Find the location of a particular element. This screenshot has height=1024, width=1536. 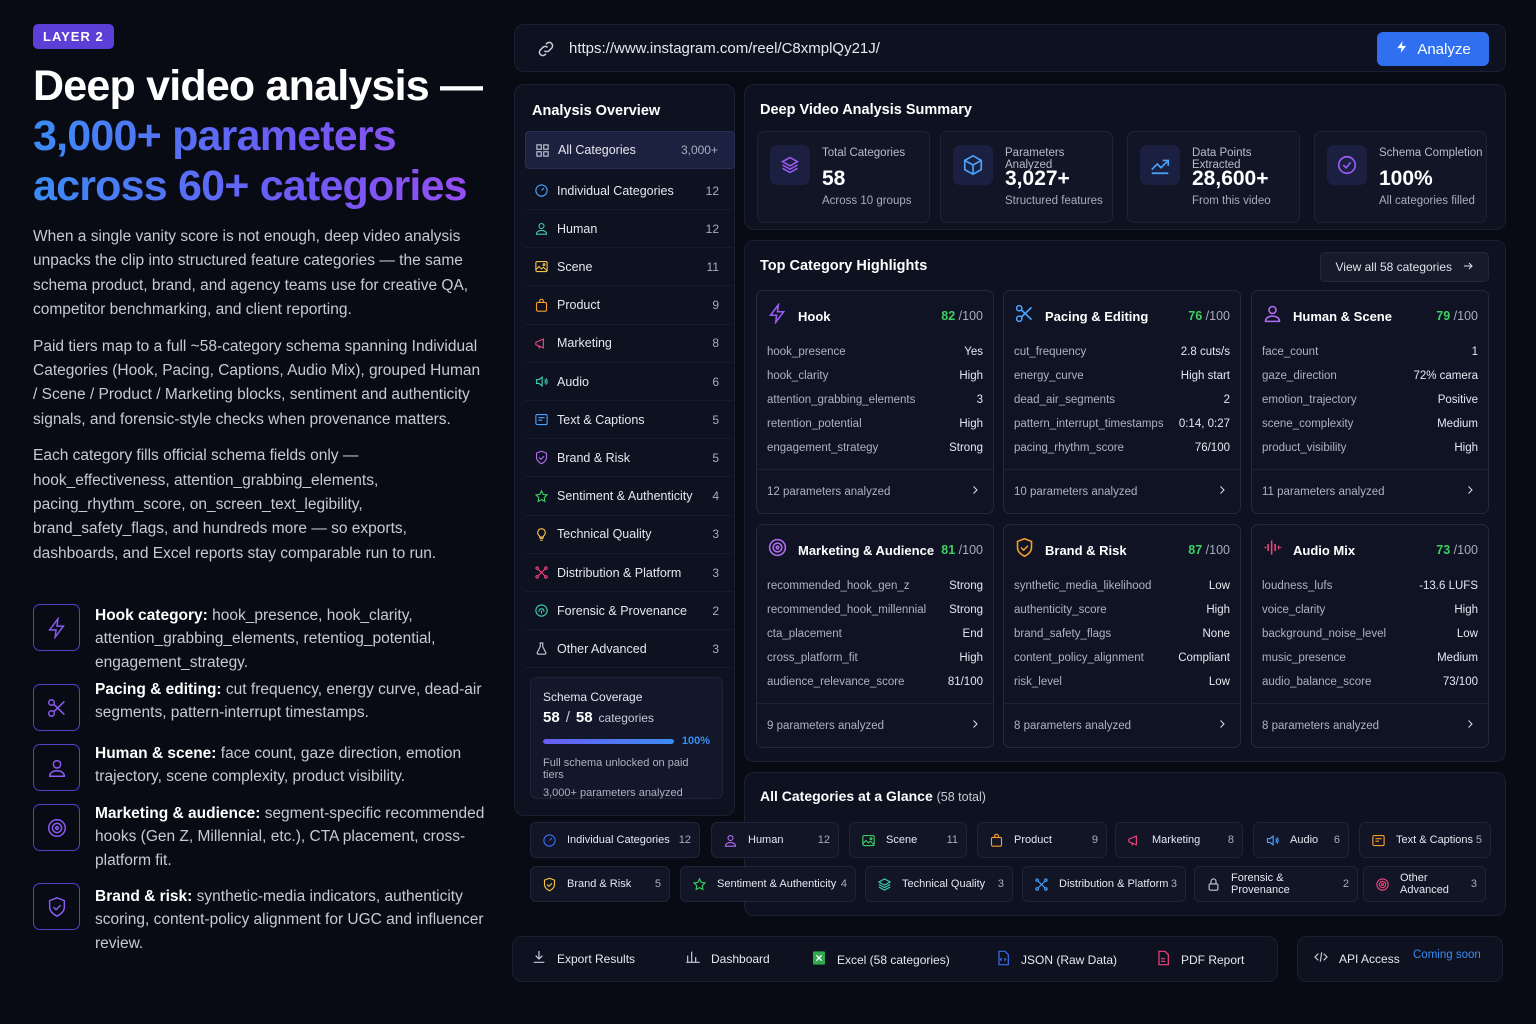

param-key: gaze_direction is located at coordinates (1299, 376).